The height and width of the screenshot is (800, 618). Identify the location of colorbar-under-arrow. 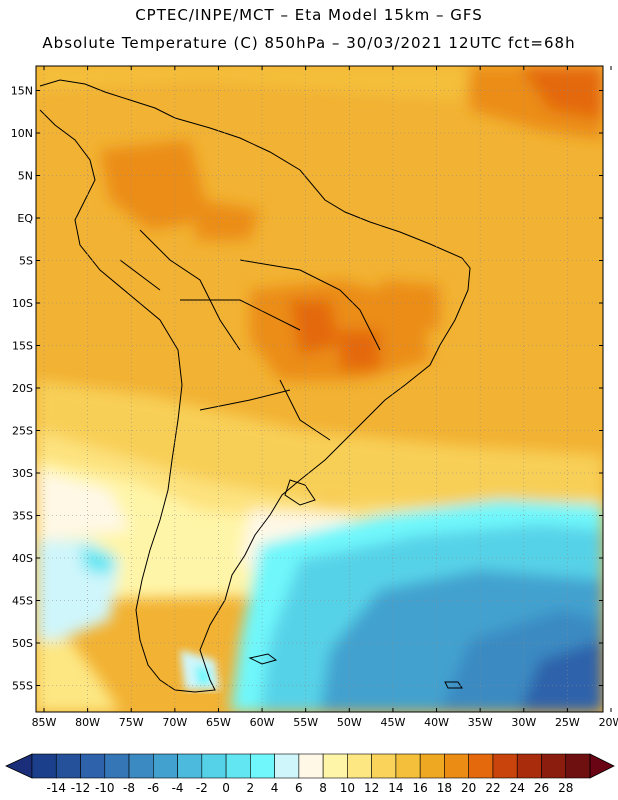
(19, 766).